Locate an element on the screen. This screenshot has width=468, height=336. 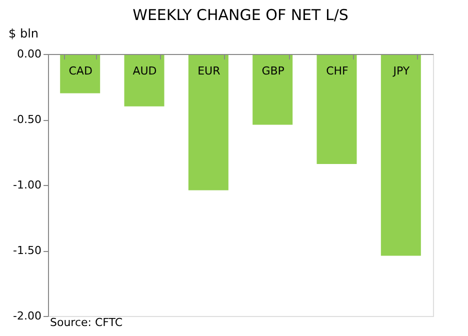
y-tick-label: -2.00 is located at coordinates (27, 316).